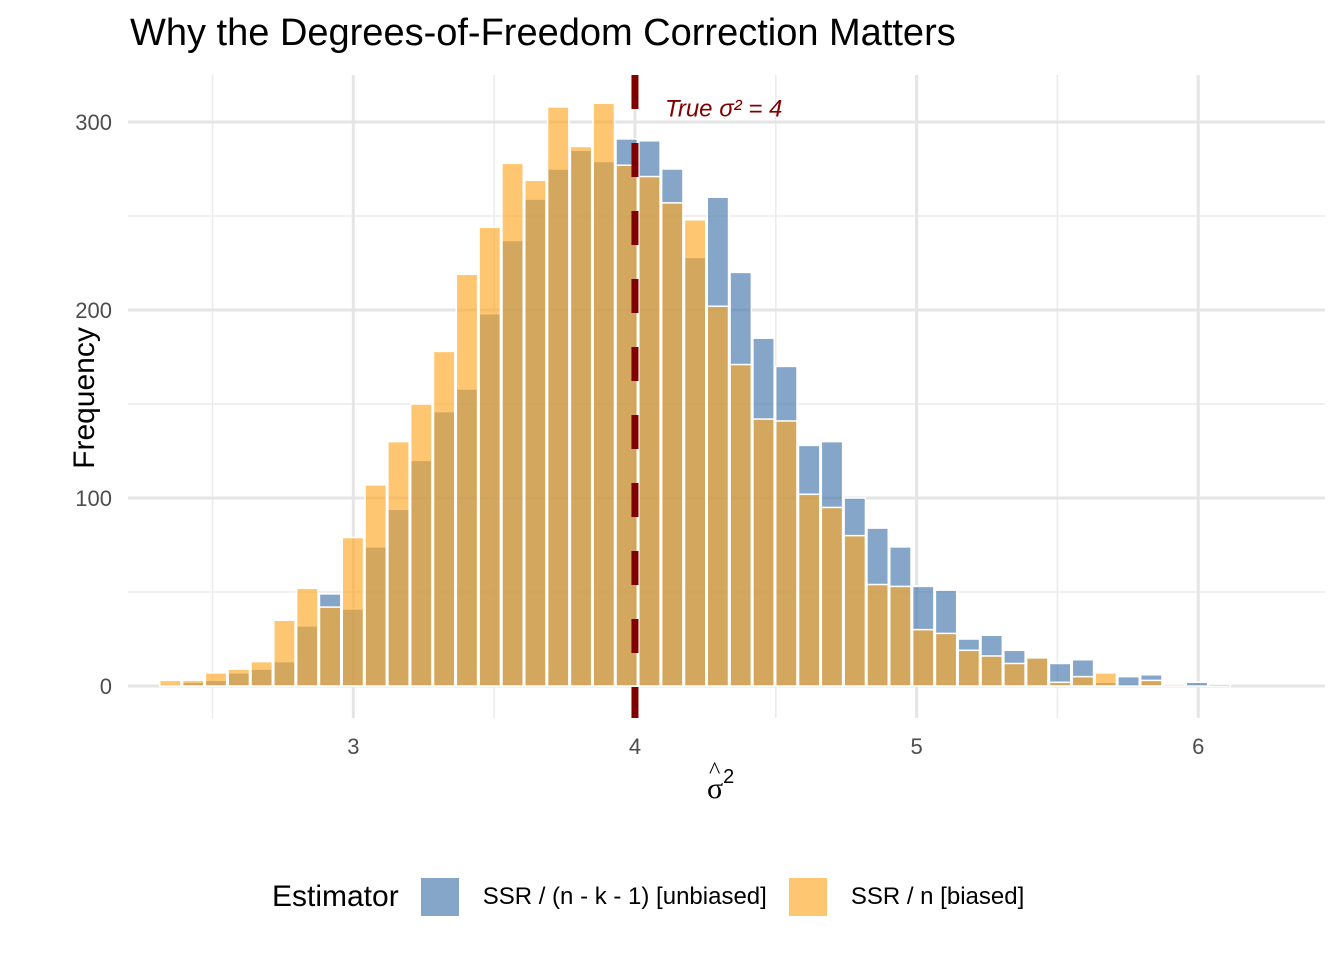 Image resolution: width=1344 pixels, height=960 pixels. I want to click on legend-label-unbiased: SSR / (n - k - 1) [unbiased], so click(624, 896).